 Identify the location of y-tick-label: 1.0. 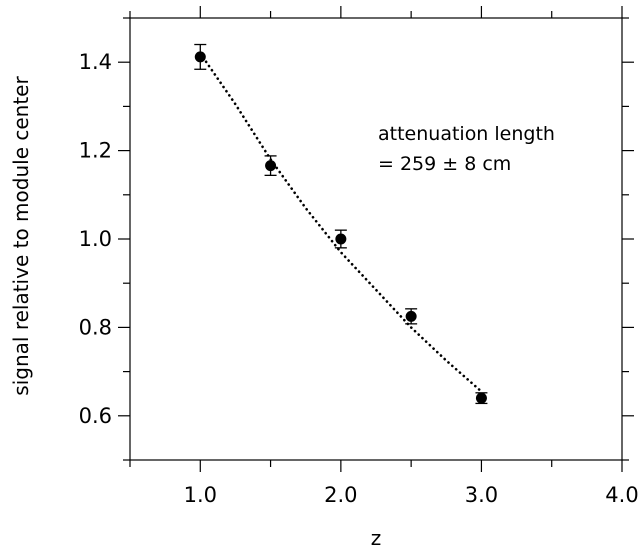
(95, 239).